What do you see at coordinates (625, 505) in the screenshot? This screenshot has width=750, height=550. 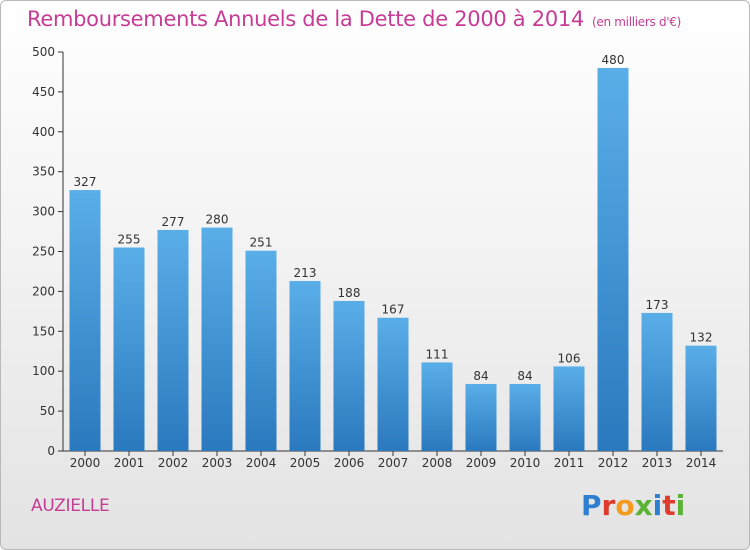 I see `logo-letter: o` at bounding box center [625, 505].